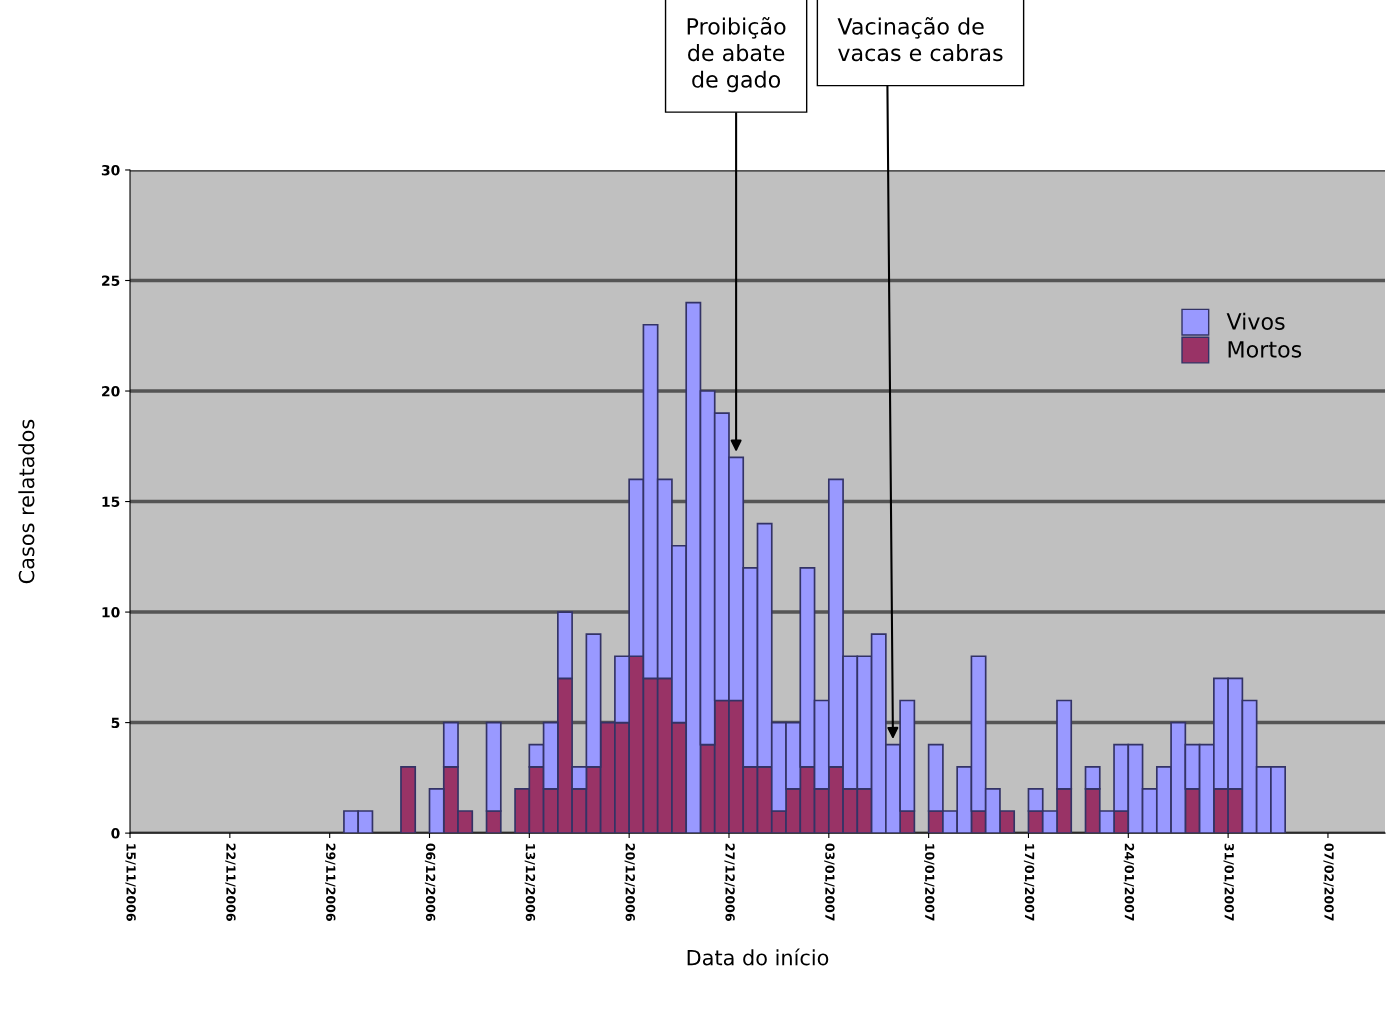 This screenshot has height=1016, width=1398. Describe the element at coordinates (1328, 882) in the screenshot. I see `x-tick-label: 07/02/2007` at that location.